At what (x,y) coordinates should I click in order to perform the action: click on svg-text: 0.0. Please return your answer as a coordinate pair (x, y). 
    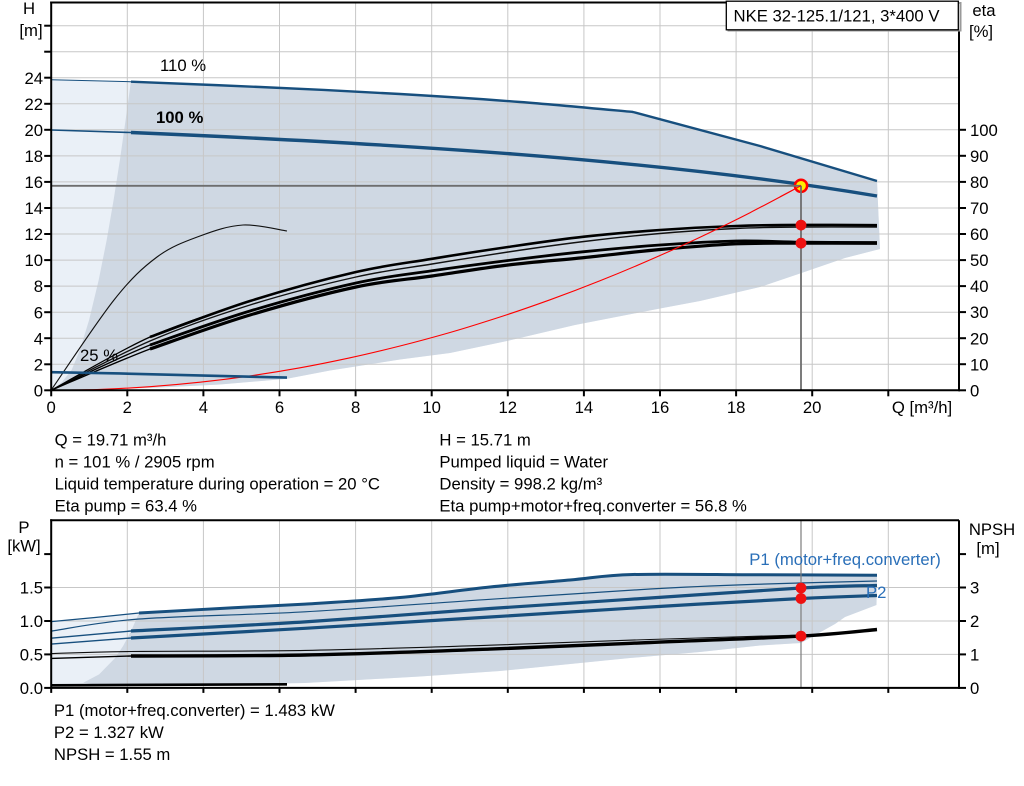
    Looking at the image, I should click on (31, 688).